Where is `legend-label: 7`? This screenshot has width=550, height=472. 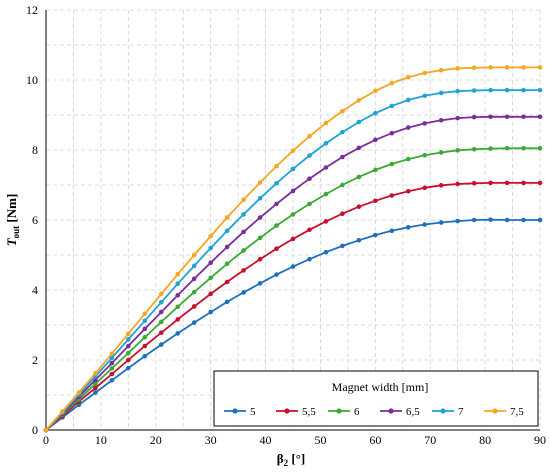 legend-label: 7 is located at coordinates (461, 412).